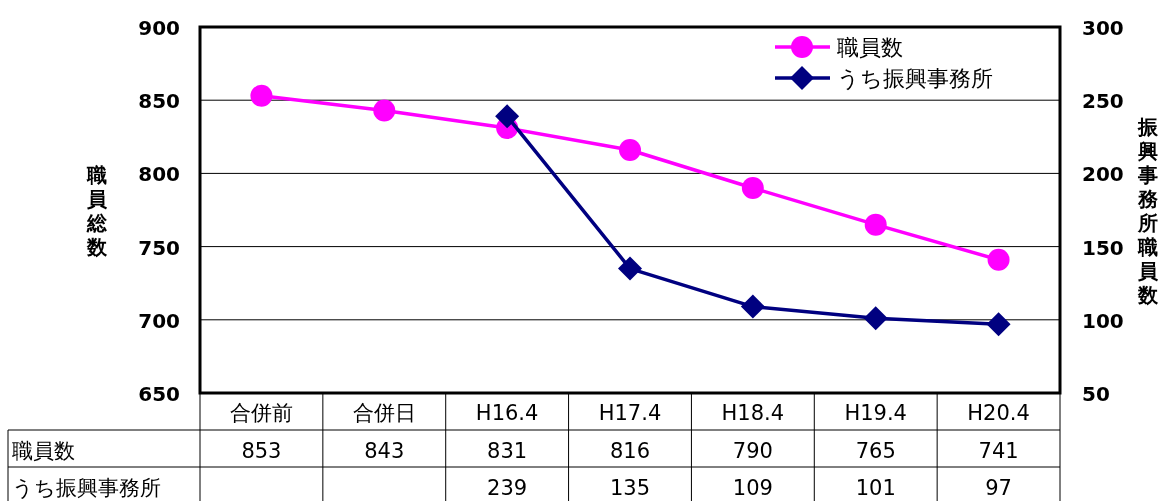 This screenshot has width=1163, height=501. Describe the element at coordinates (1096, 394) in the screenshot. I see `y2-tick-label: 50` at that location.